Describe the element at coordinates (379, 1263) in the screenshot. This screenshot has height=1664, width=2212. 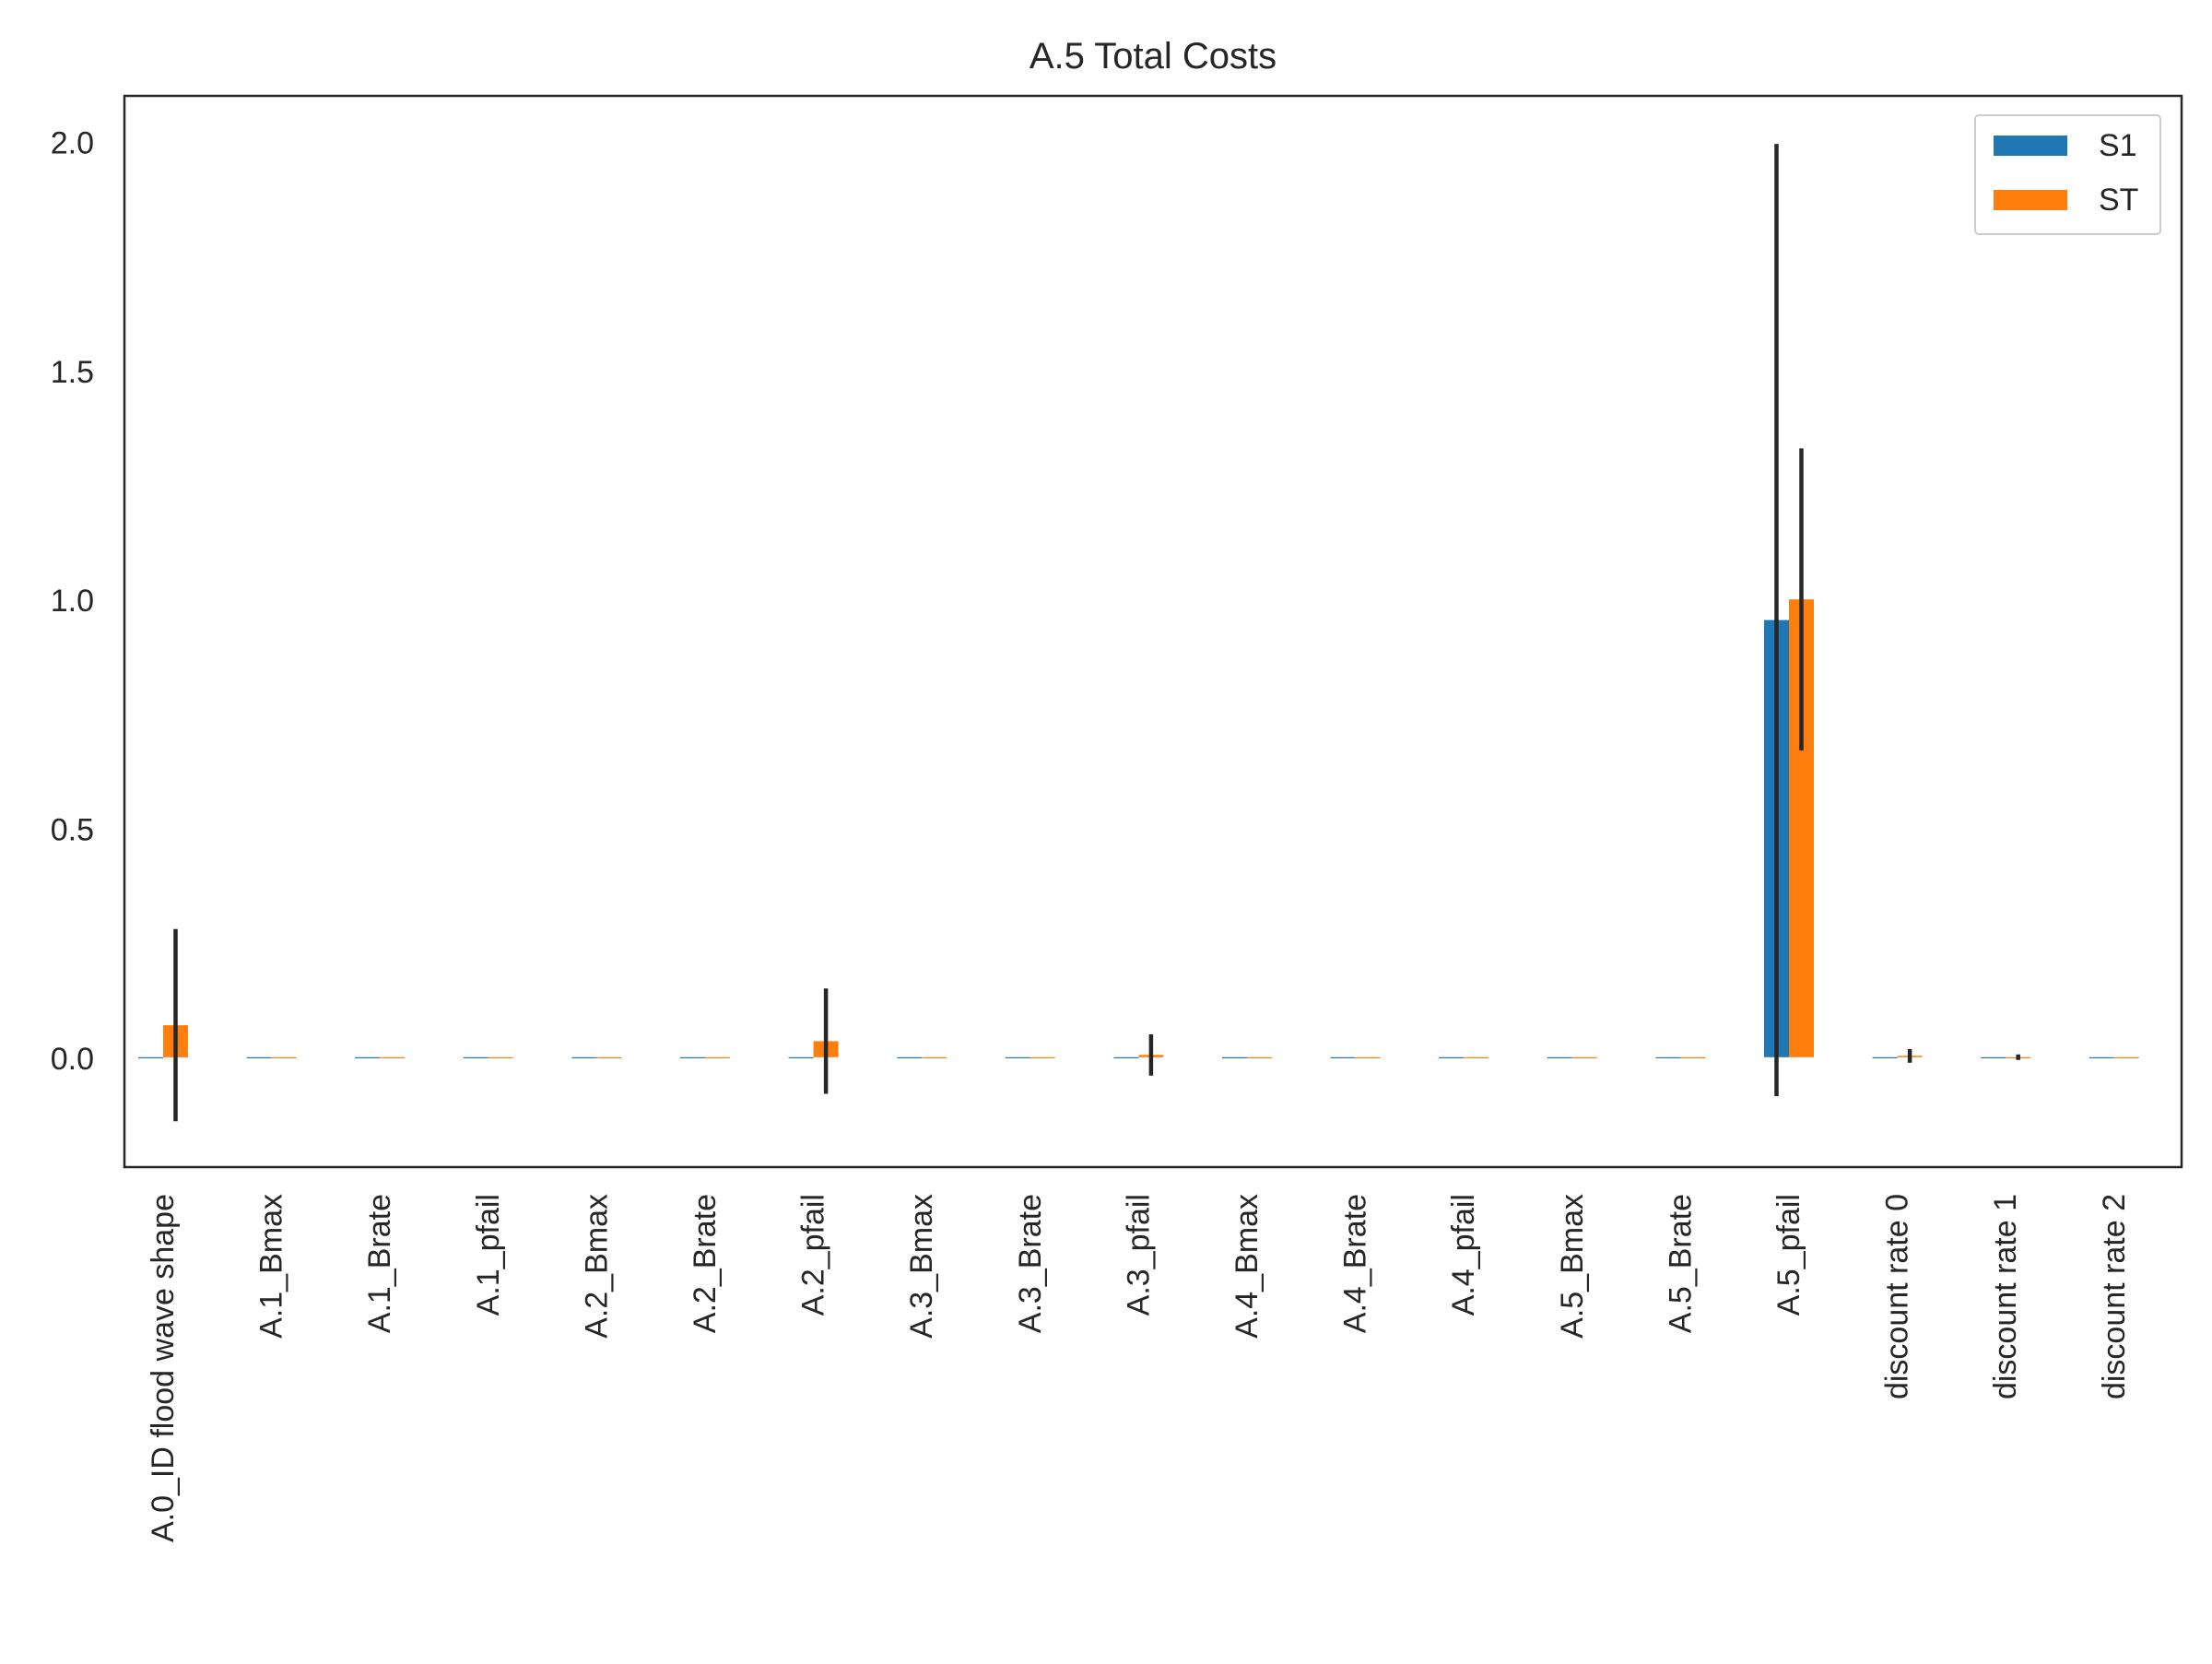
I see `x-tick-label: A.1_Brate` at that location.